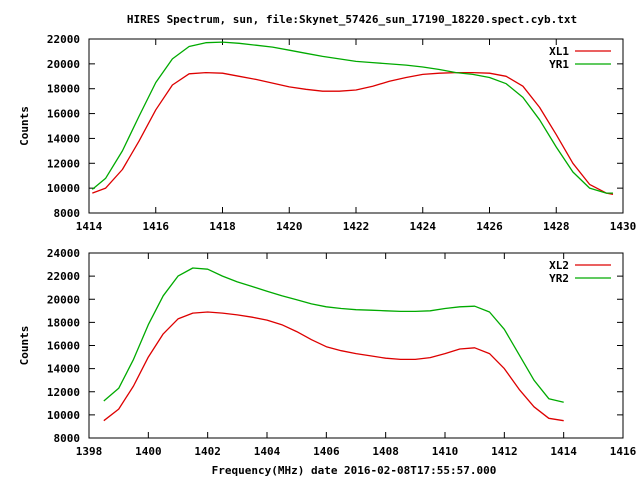 Image resolution: width=640 pixels, height=480 pixels. I want to click on legend-label-xl2: XL2, so click(559, 265).